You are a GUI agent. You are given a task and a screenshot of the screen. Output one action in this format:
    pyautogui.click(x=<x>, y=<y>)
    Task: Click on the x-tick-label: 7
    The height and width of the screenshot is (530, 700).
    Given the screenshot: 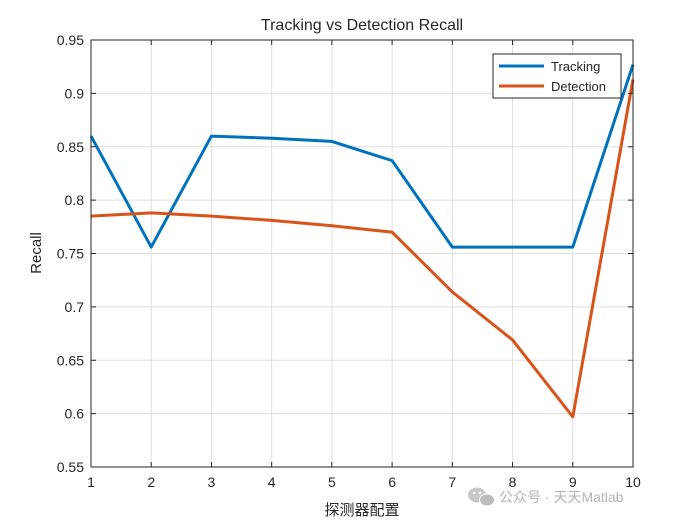 What is the action you would take?
    pyautogui.click(x=452, y=482)
    